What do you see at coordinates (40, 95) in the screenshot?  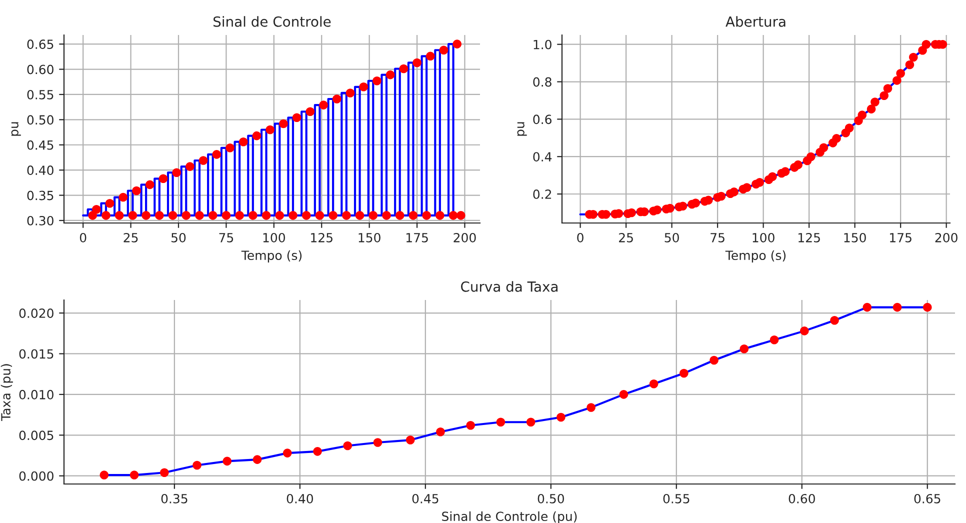 I see `y-tick-label: 0.55` at bounding box center [40, 95].